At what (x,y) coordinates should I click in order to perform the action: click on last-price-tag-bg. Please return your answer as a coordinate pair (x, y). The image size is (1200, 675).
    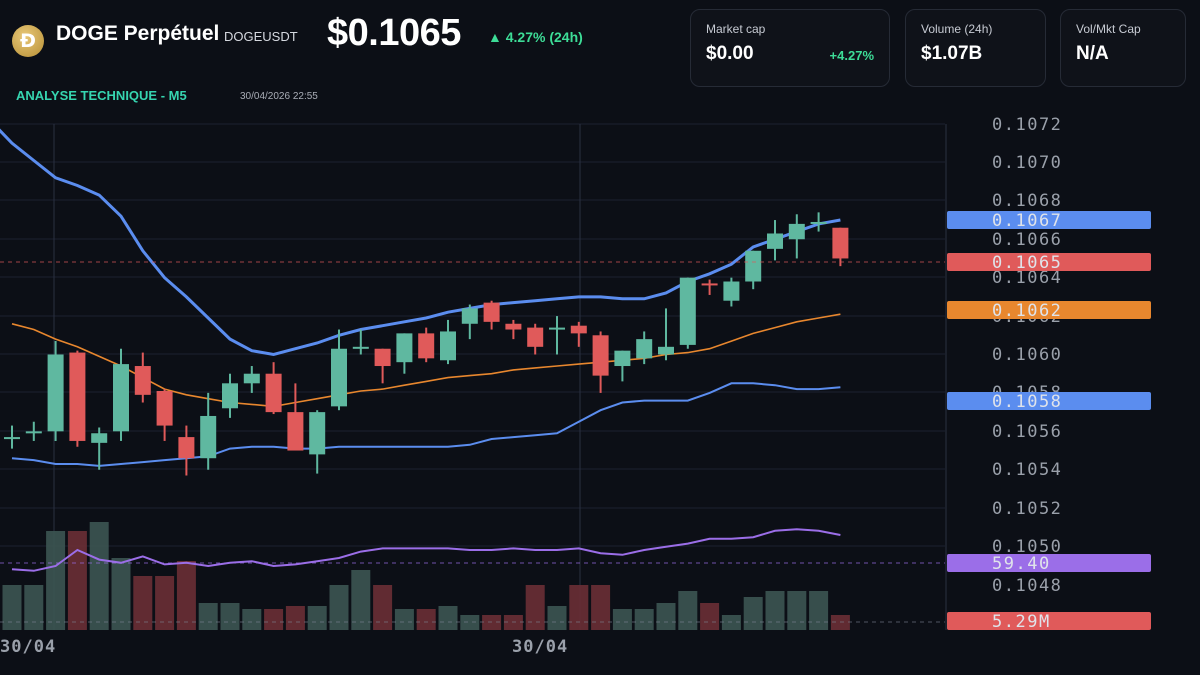
    Looking at the image, I should click on (1049, 262).